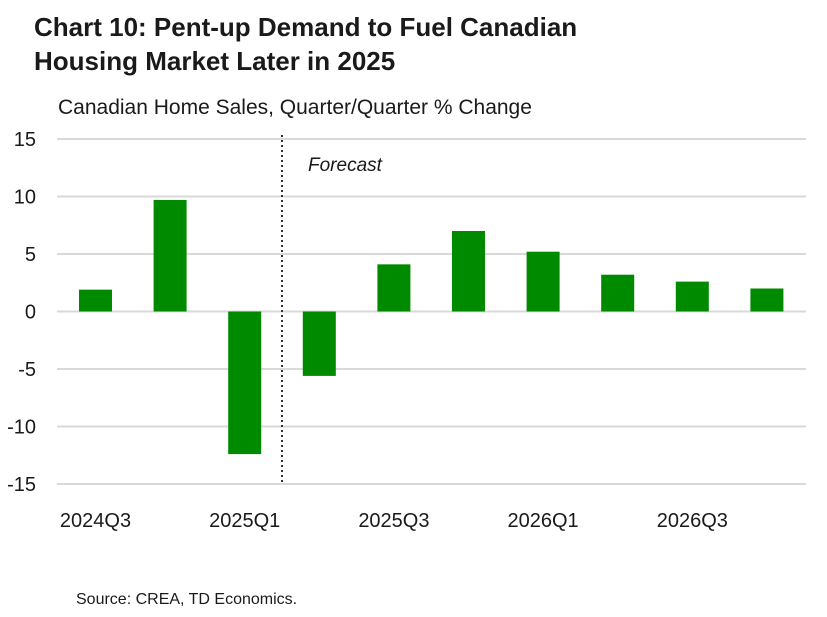  Describe the element at coordinates (345, 165) in the screenshot. I see `forecast-label: Forecast` at that location.